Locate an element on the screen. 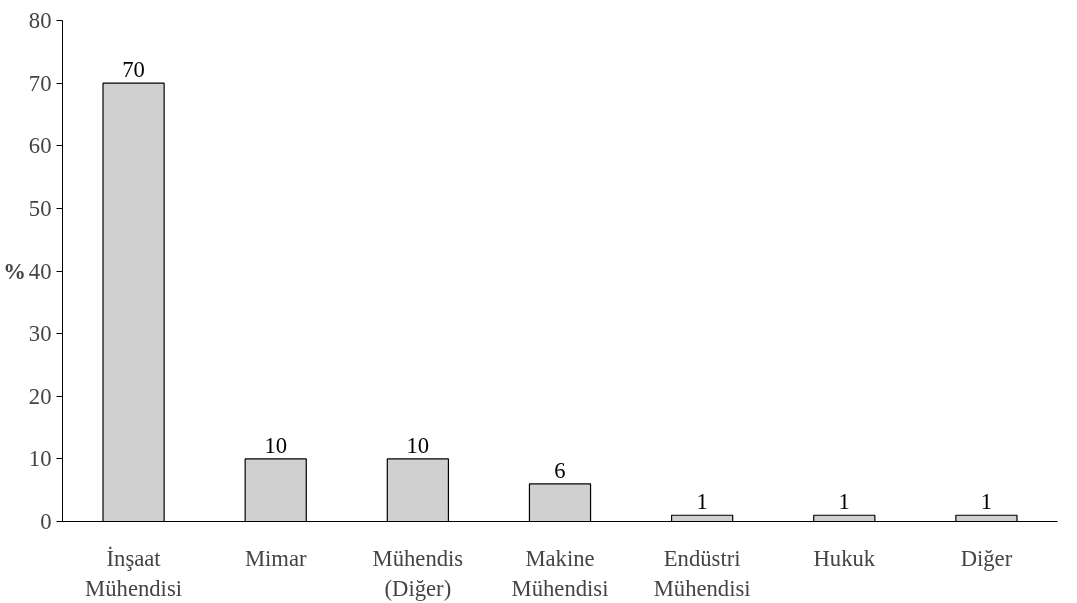 The height and width of the screenshot is (603, 1077). y-tick-label: 30 is located at coordinates (40, 334).